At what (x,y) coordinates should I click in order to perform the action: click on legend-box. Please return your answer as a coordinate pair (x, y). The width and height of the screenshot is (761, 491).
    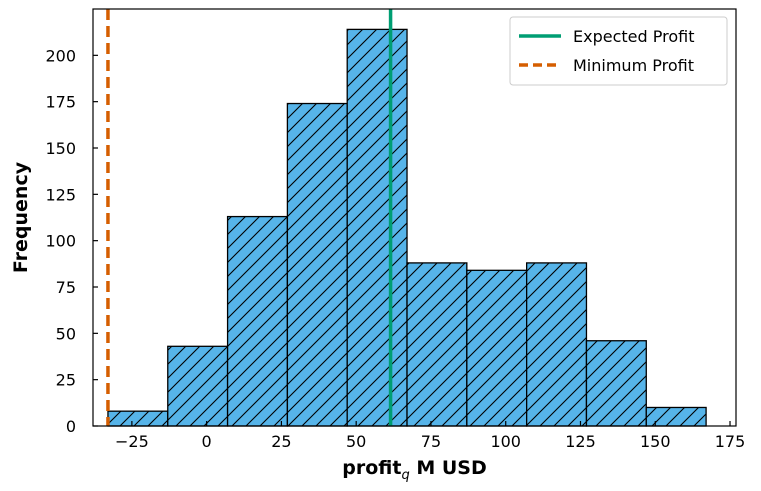
    Looking at the image, I should click on (618, 51).